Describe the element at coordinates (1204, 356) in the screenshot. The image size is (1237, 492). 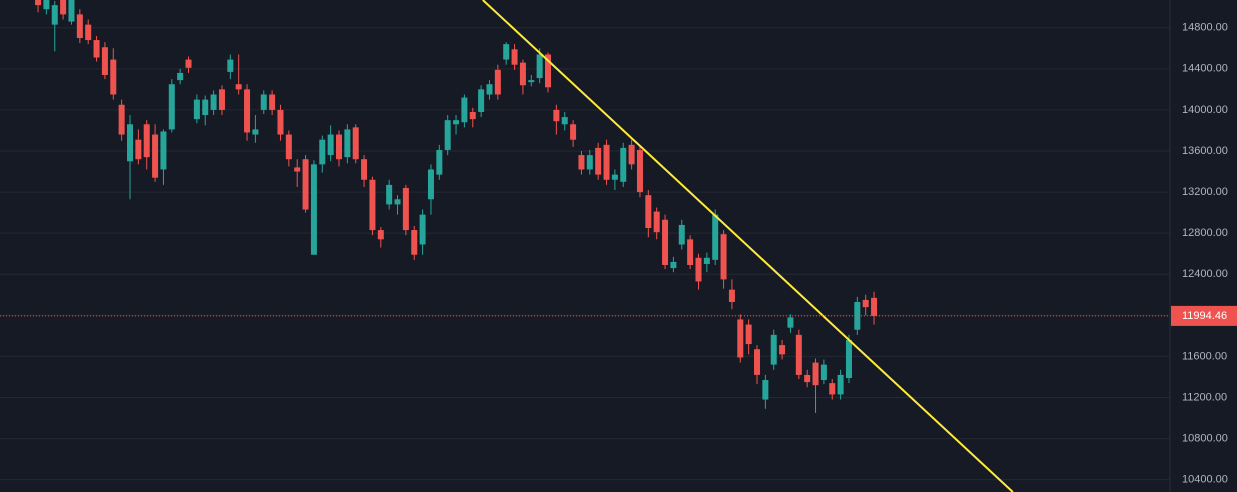
I see `y-tick-label: 11600.00` at that location.